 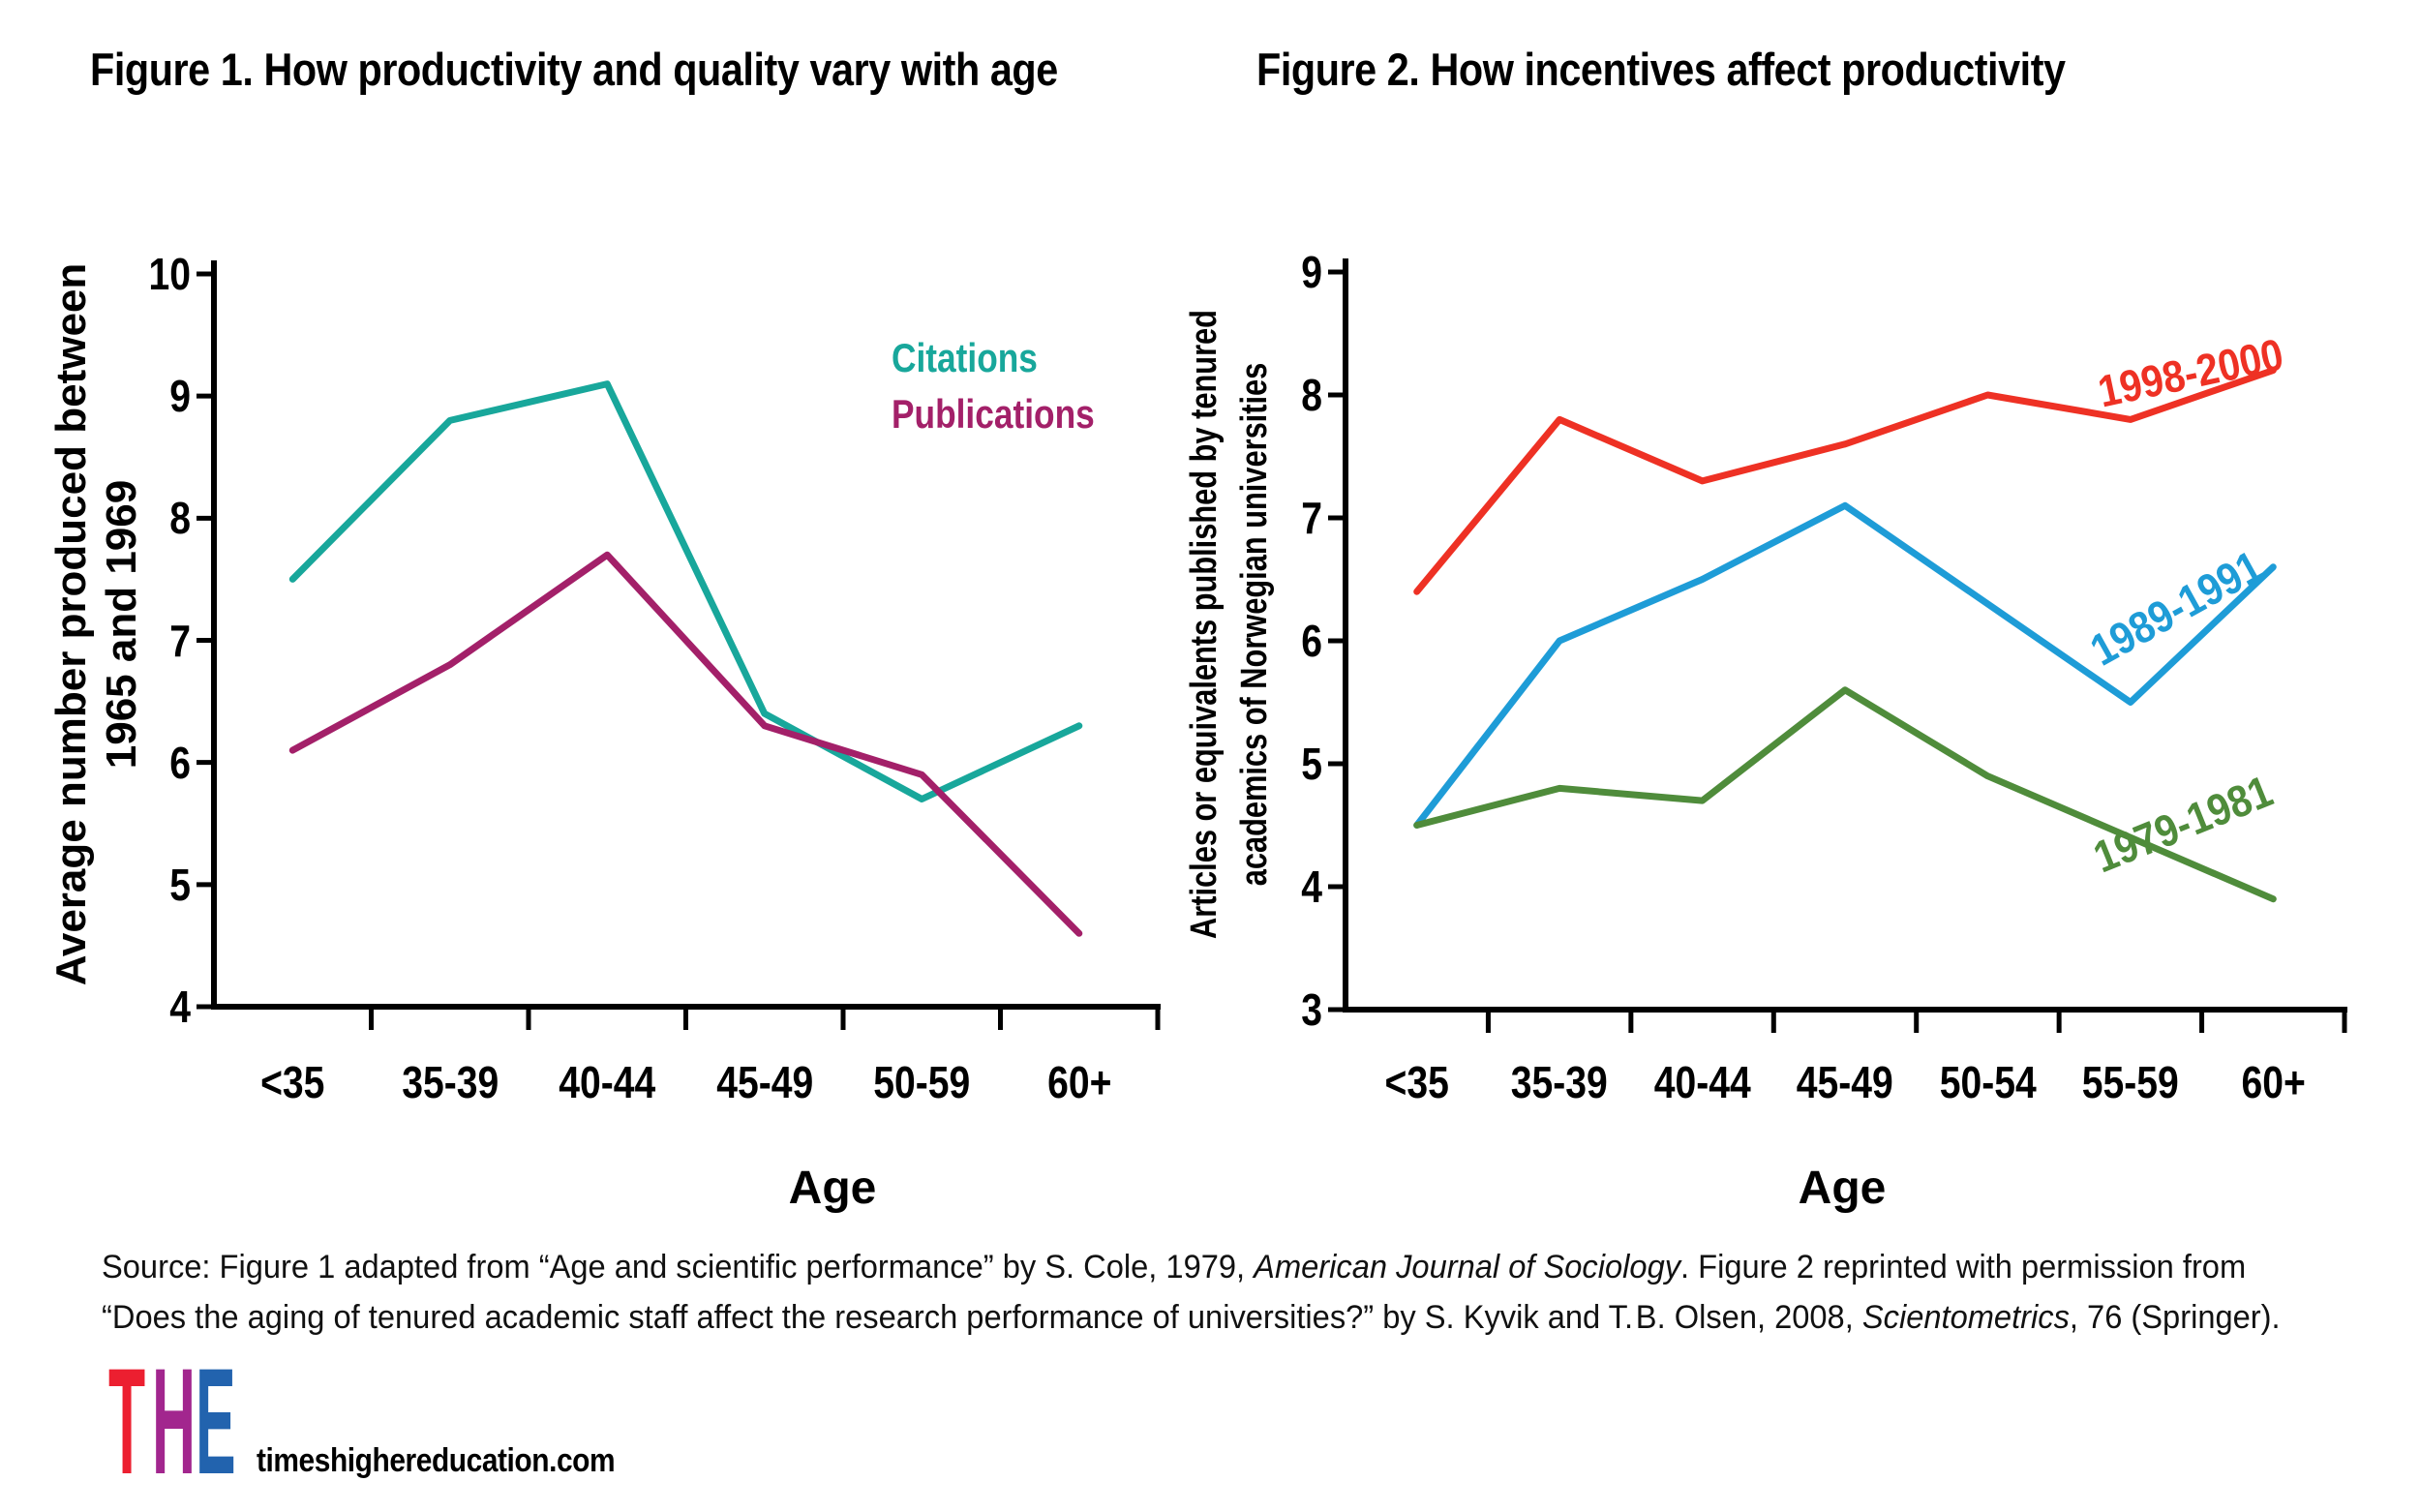 What do you see at coordinates (292, 1082) in the screenshot?
I see `x-category-label-fig1: <35` at bounding box center [292, 1082].